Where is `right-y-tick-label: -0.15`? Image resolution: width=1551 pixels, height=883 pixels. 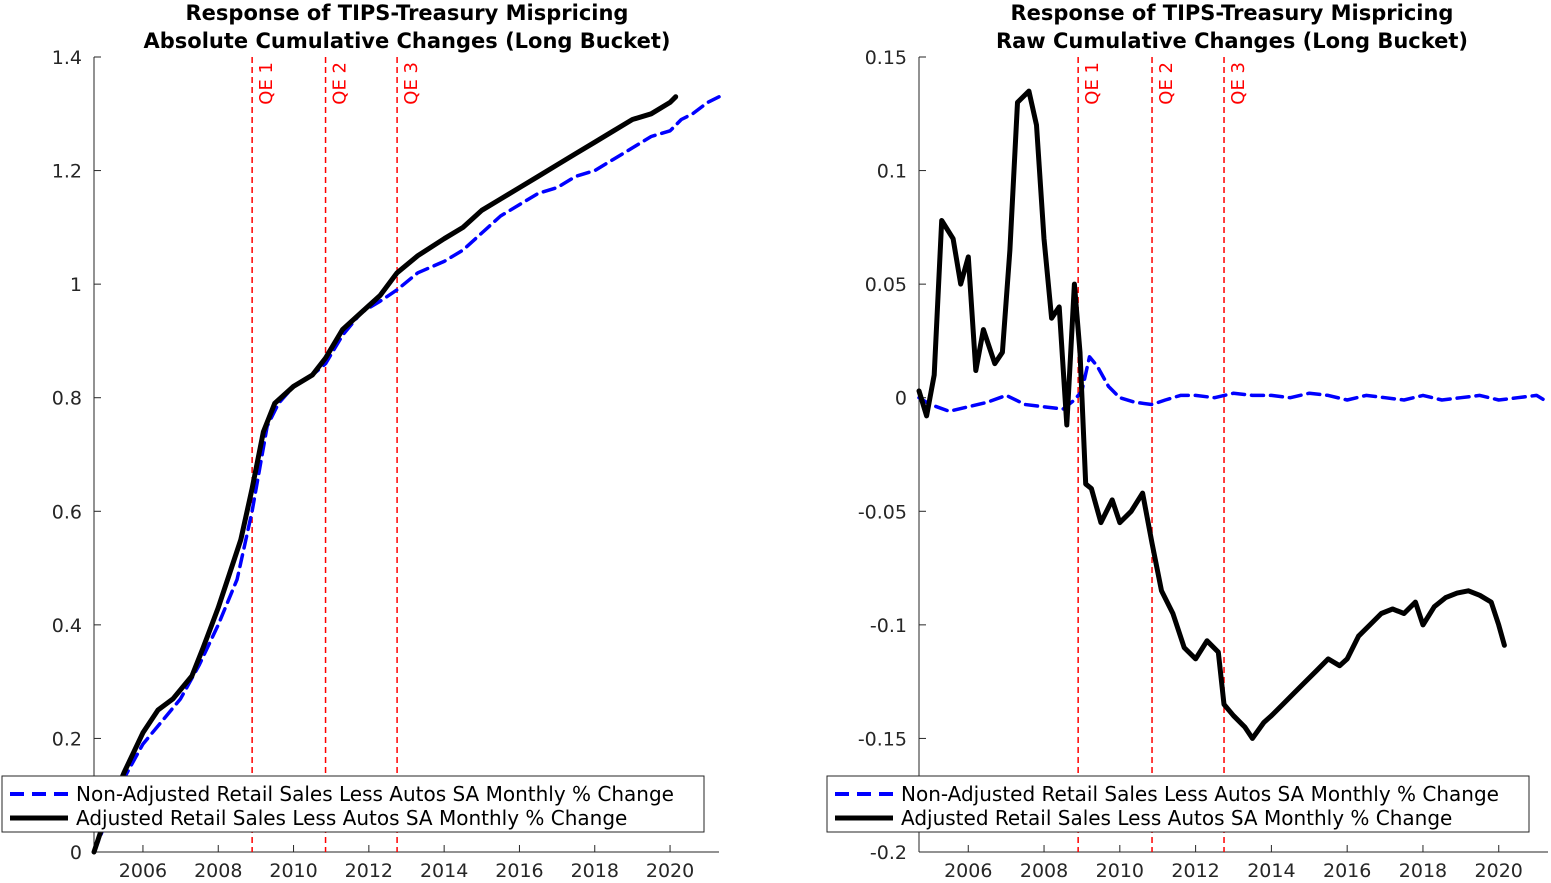
right-y-tick-label: -0.15 is located at coordinates (882, 739).